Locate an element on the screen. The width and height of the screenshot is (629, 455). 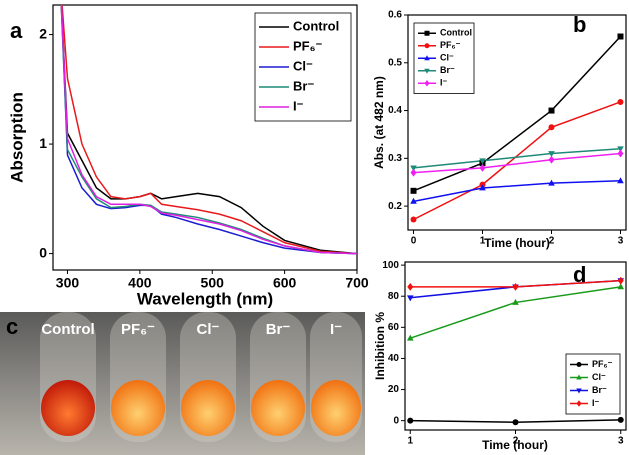
panel-label: a is located at coordinates (16, 30).